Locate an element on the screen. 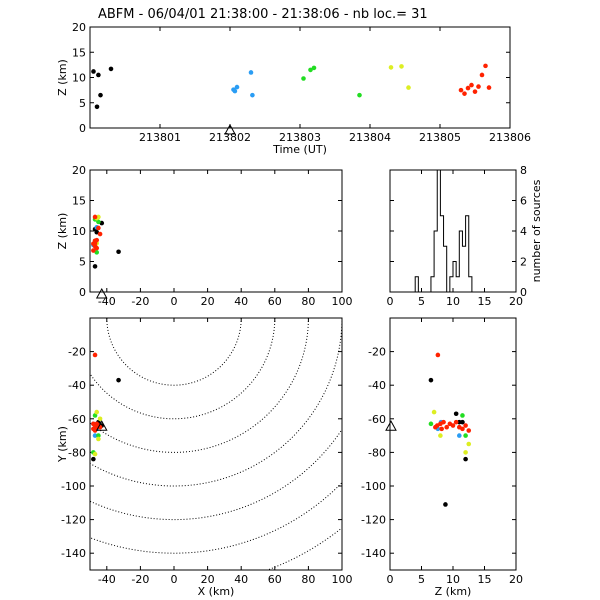 The image size is (600, 600). time-height-panel is located at coordinates (300, 80).